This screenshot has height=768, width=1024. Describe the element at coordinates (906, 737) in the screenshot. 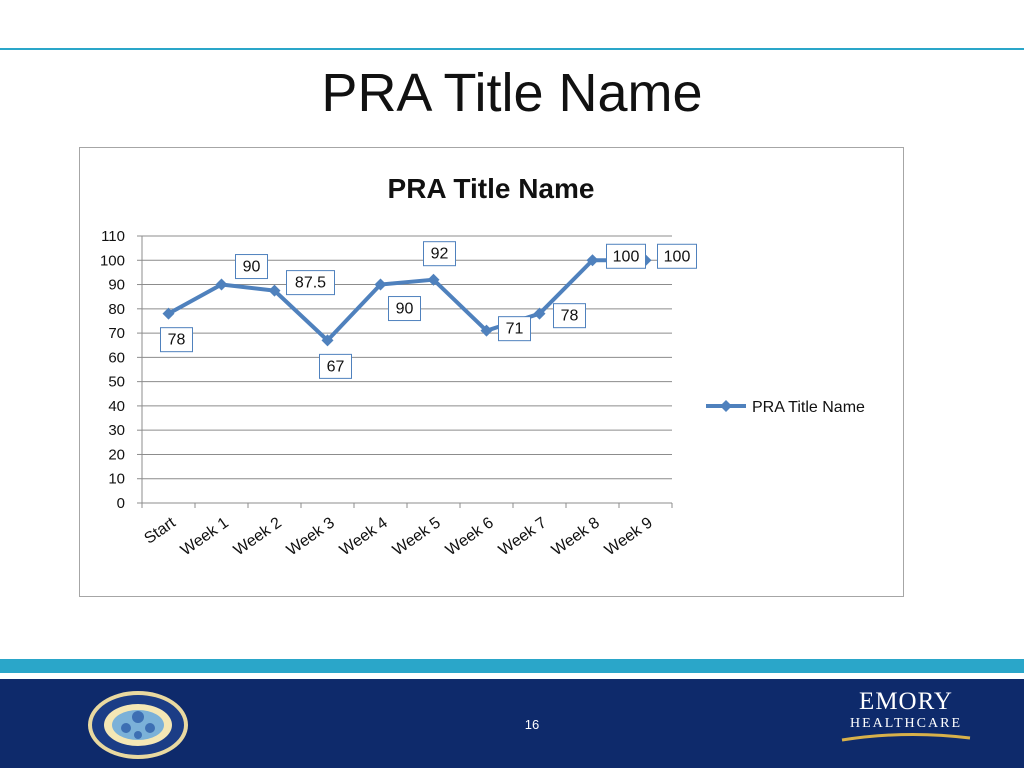

I see `brand-swoosh-icon` at that location.